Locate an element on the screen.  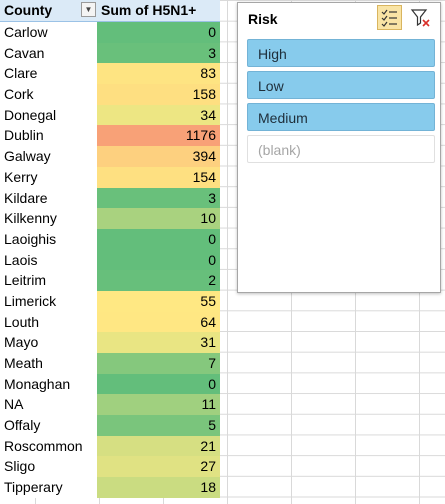
slicer-item-medium: Medium is located at coordinates (341, 117).